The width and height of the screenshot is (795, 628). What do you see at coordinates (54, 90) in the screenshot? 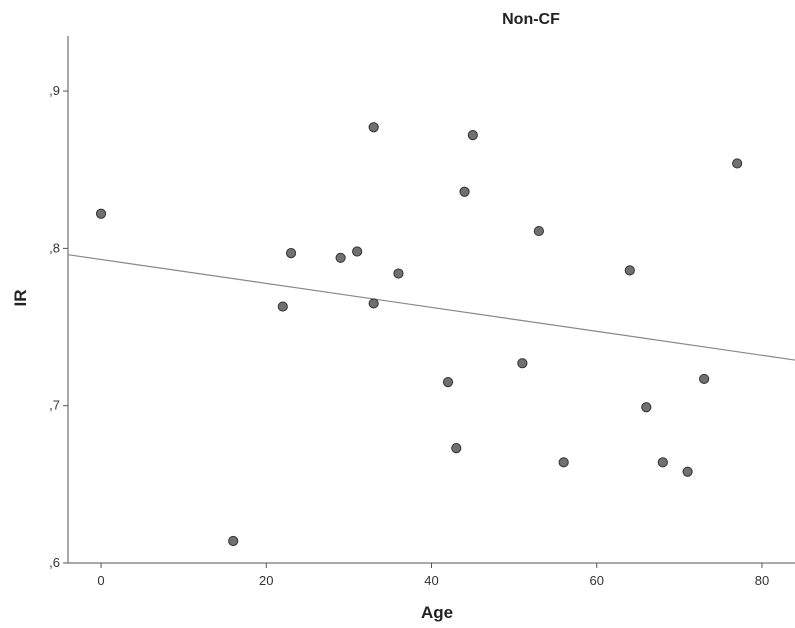
I see `y-tick-label: ,9` at bounding box center [54, 90].